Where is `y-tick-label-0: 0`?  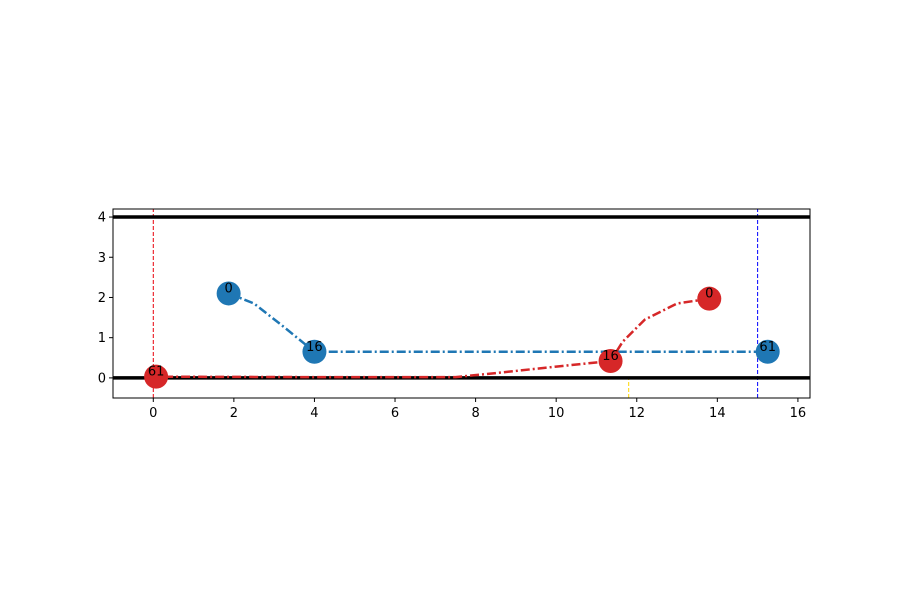
y-tick-label-0: 0 is located at coordinates (102, 378).